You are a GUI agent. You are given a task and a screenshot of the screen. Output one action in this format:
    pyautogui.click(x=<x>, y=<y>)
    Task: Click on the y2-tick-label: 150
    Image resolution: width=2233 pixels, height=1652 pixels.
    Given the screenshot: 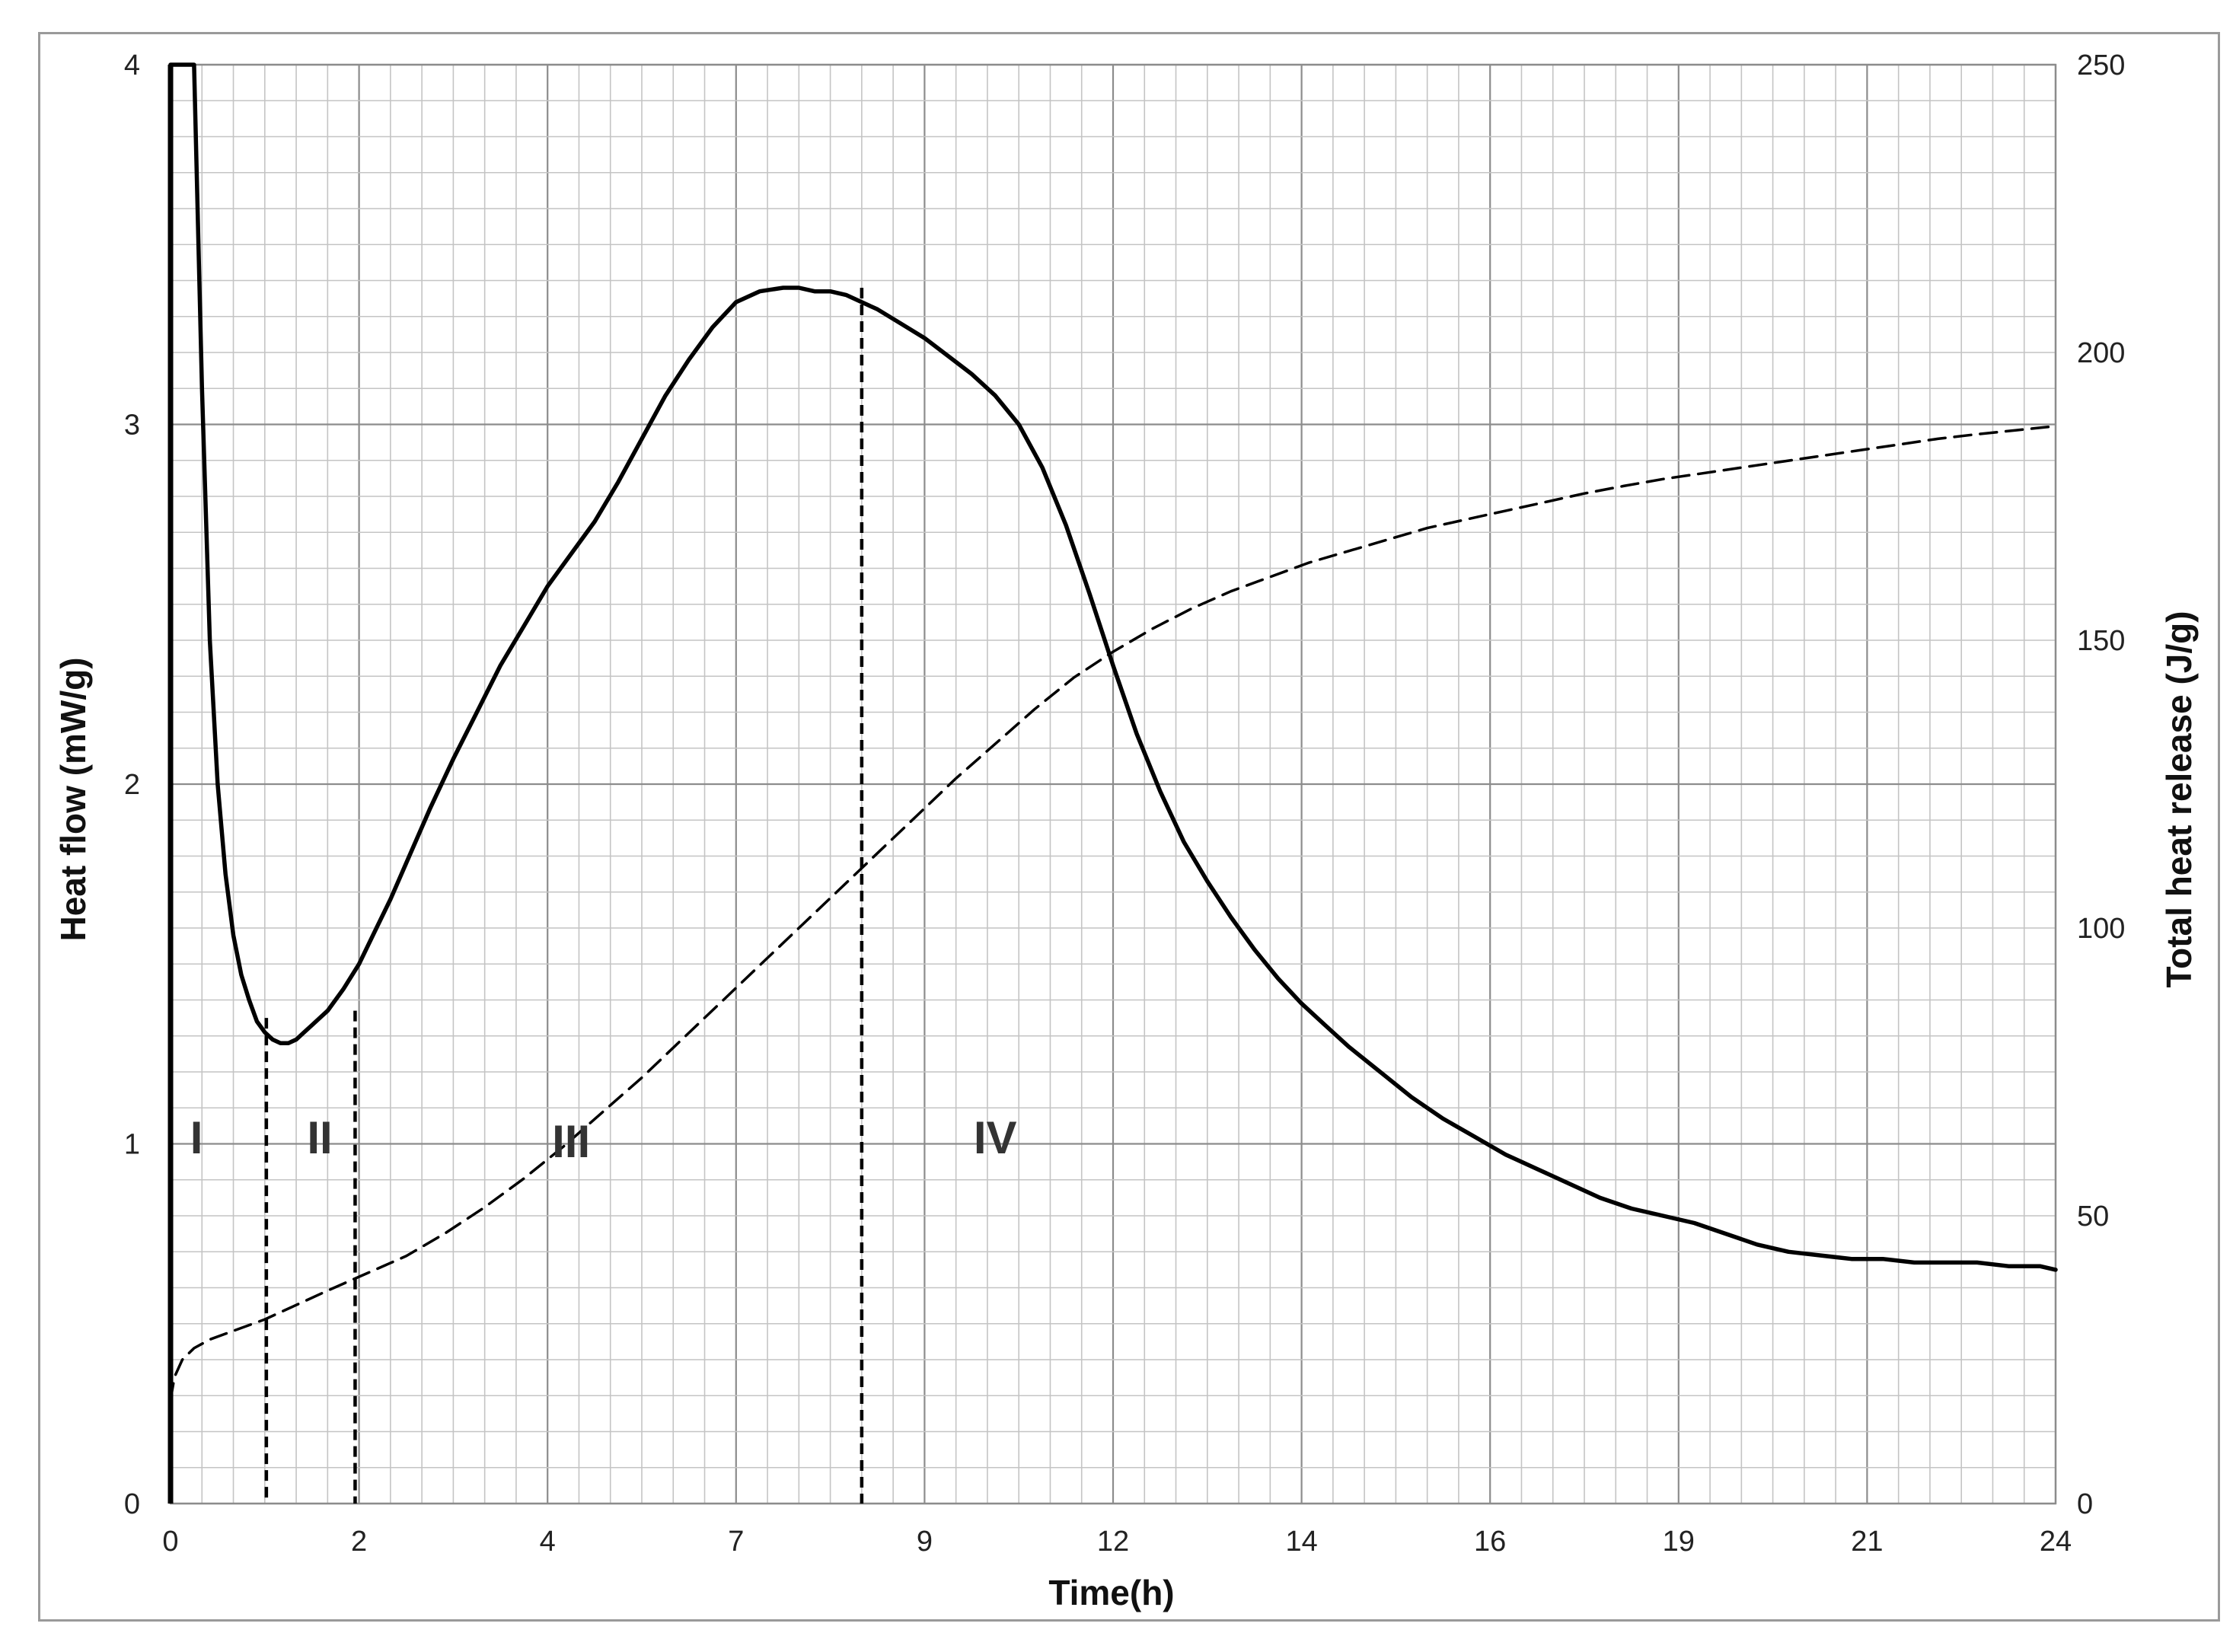 What is the action you would take?
    pyautogui.click(x=2101, y=641)
    